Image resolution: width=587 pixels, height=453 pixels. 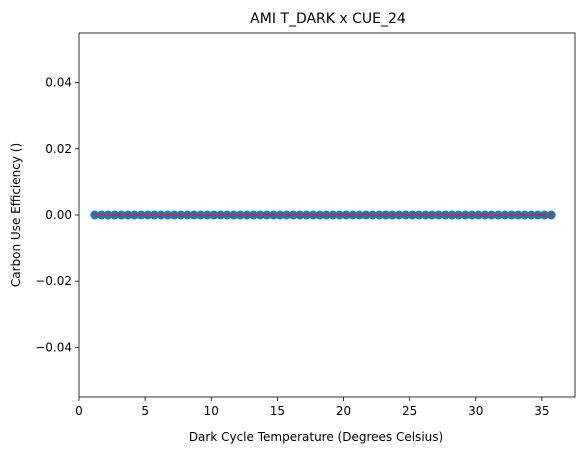 I want to click on y-axis: −0.04 −0.02 0.00 0.02 0.04, so click(x=57, y=215).